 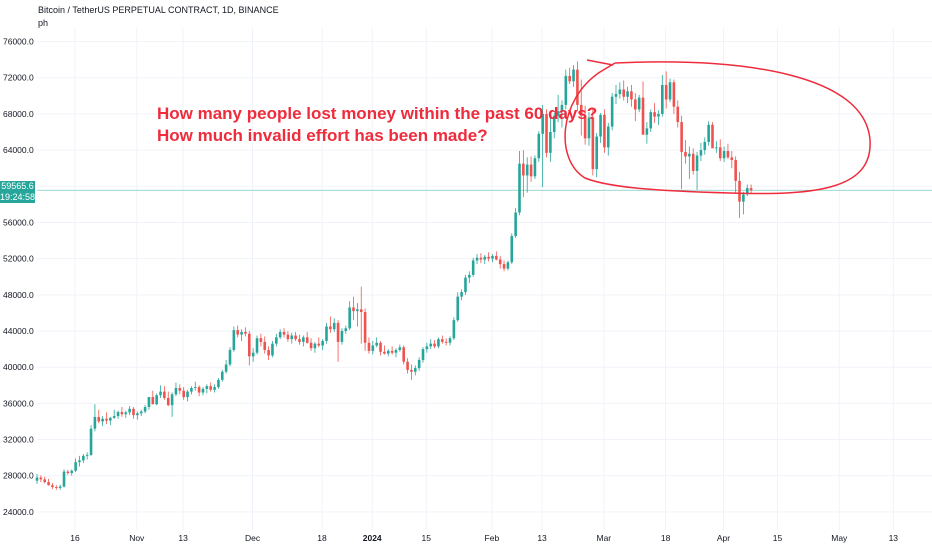 I want to click on y-tick-label: 76000.0, so click(x=18, y=42).